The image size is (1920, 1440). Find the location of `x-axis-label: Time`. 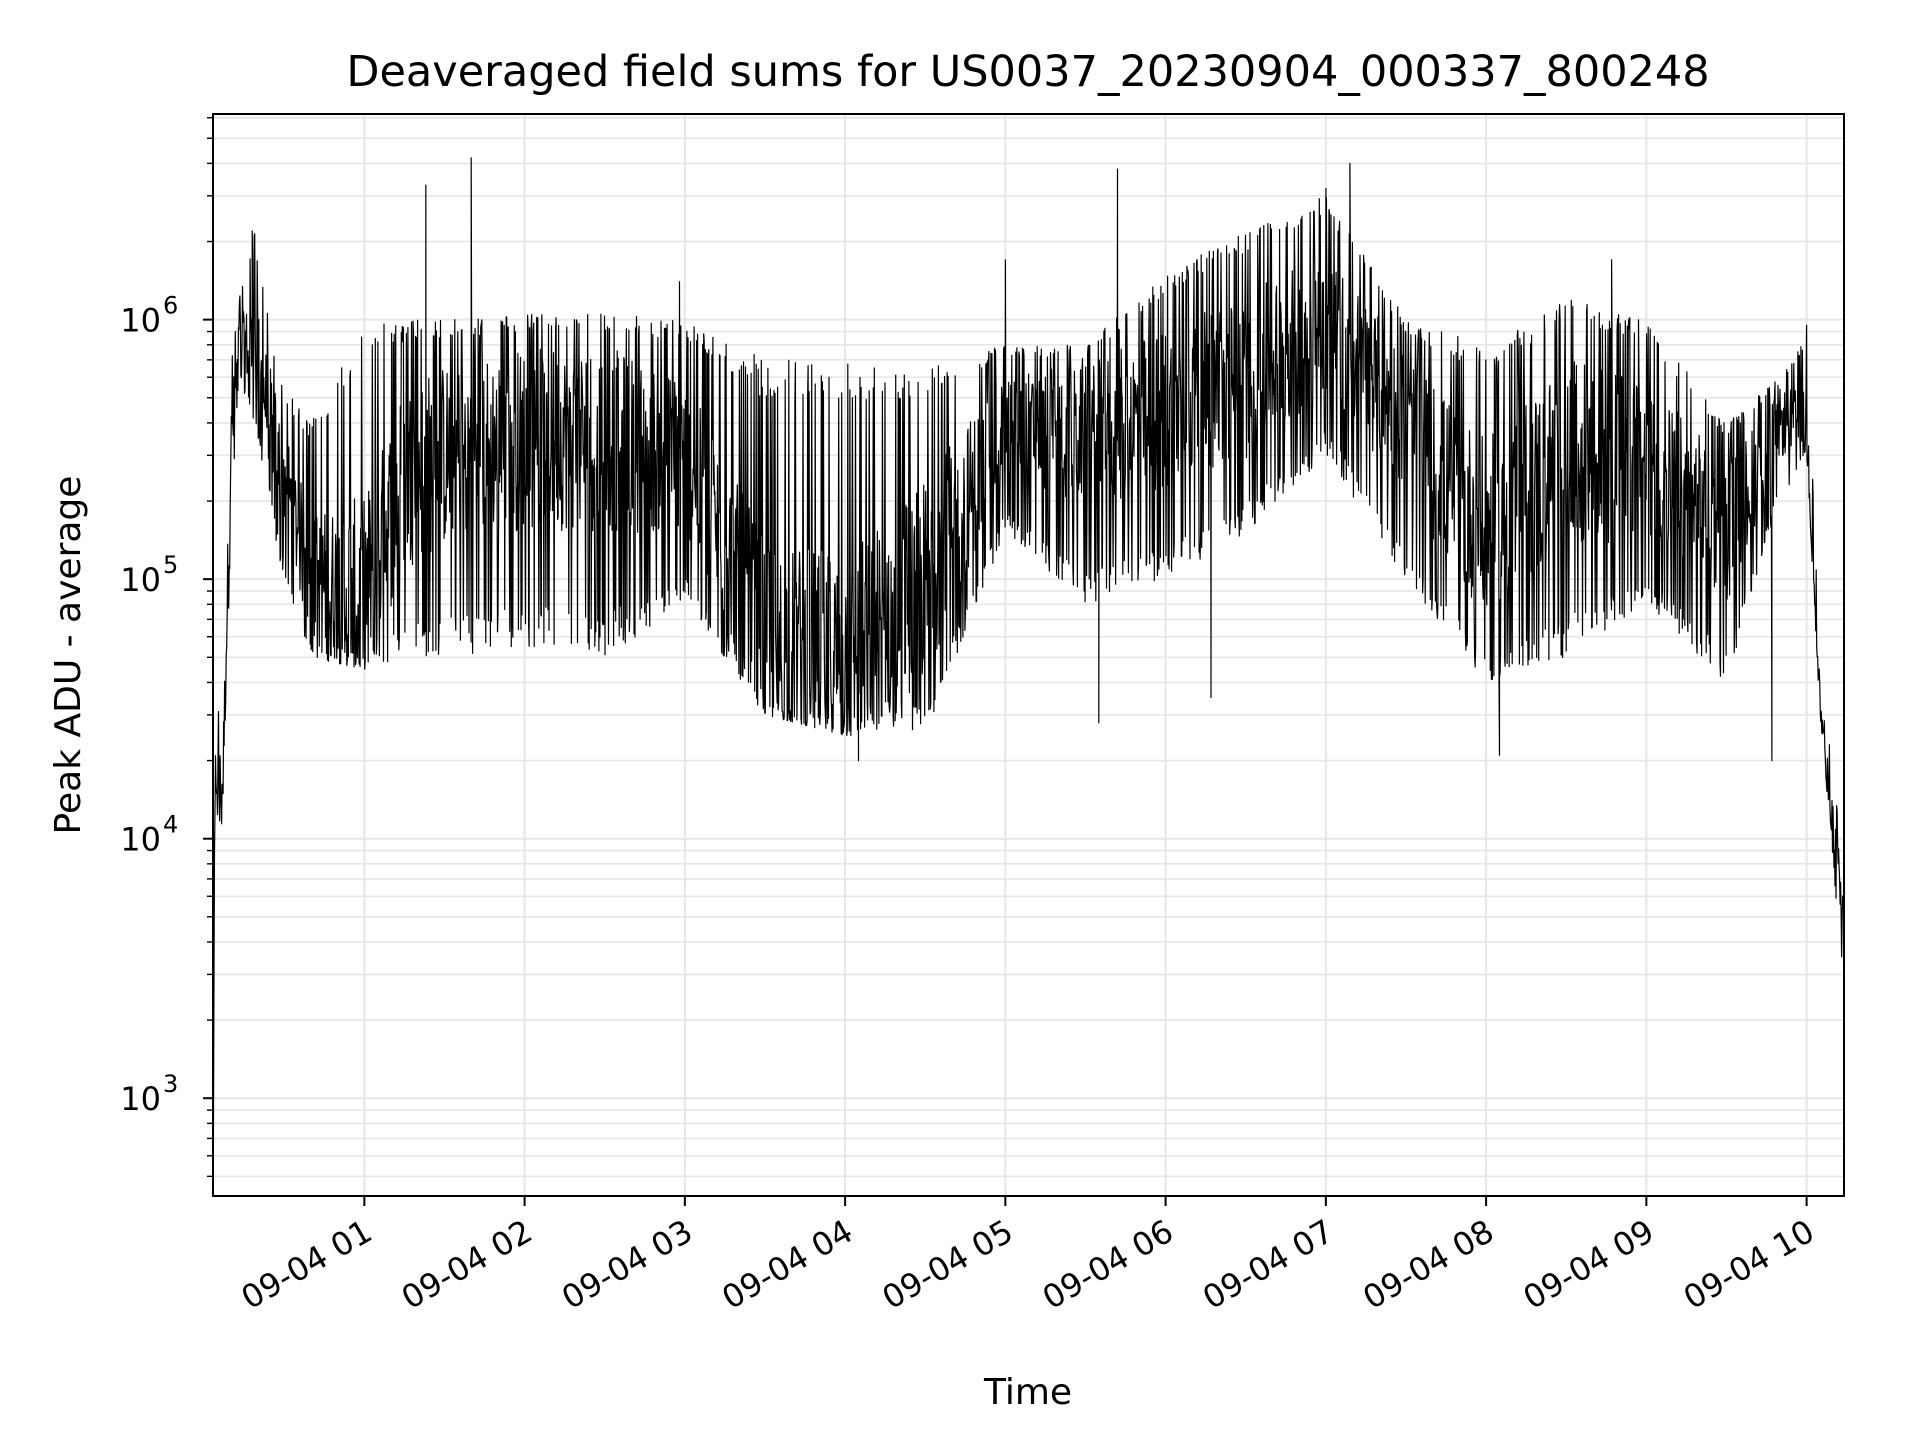

x-axis-label: Time is located at coordinates (1027, 1392).